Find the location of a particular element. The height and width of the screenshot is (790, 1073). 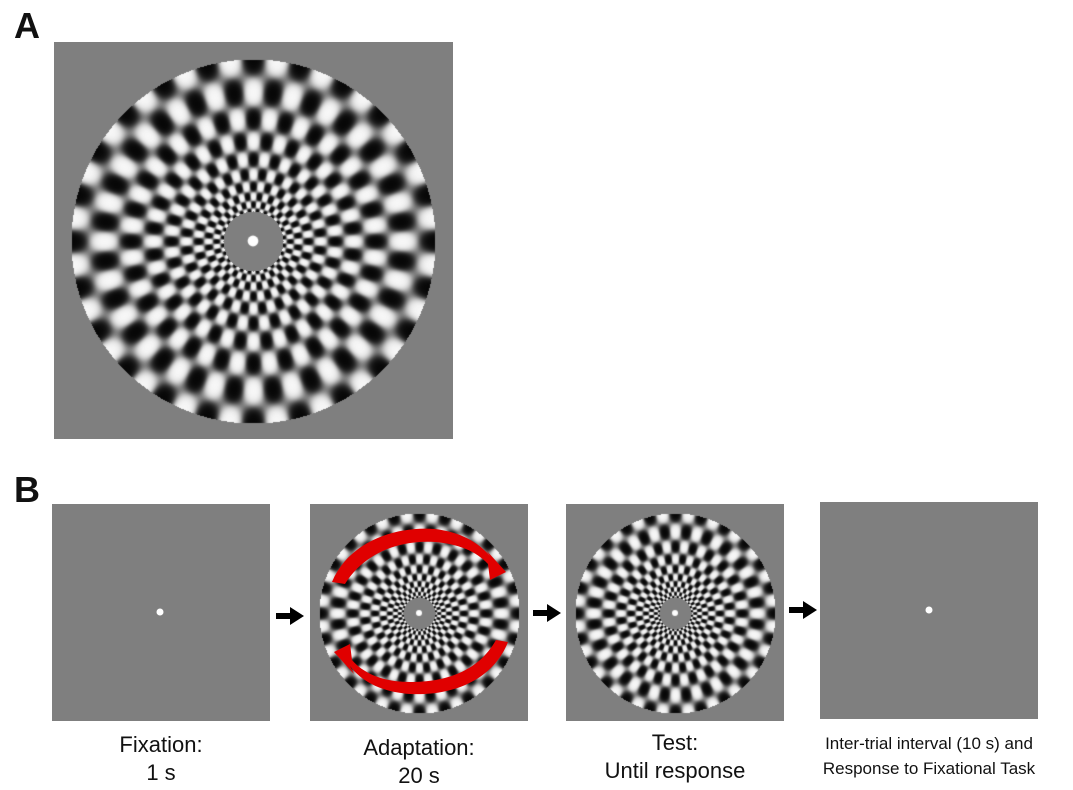

caption-fixation-duration: 1 s is located at coordinates (161, 772).